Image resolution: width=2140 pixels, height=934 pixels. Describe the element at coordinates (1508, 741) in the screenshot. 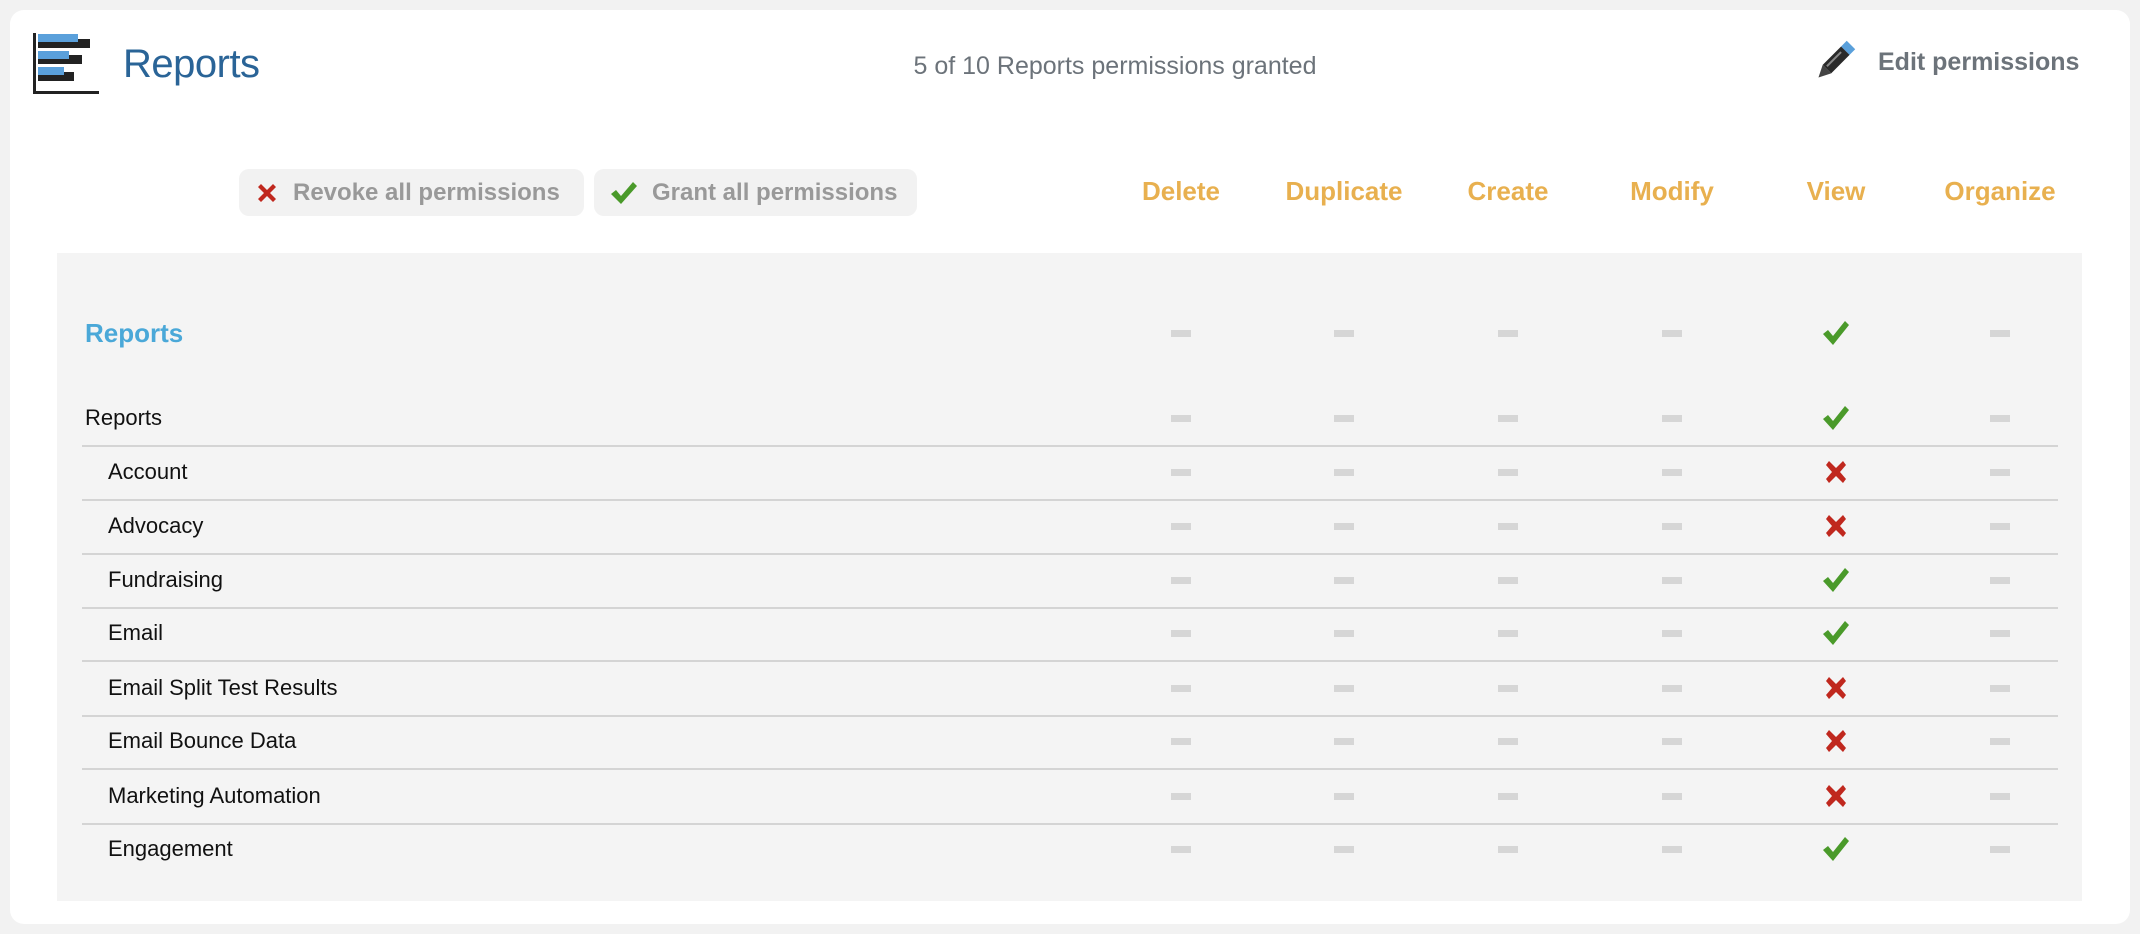

I see `row-6-create-na-dash` at that location.